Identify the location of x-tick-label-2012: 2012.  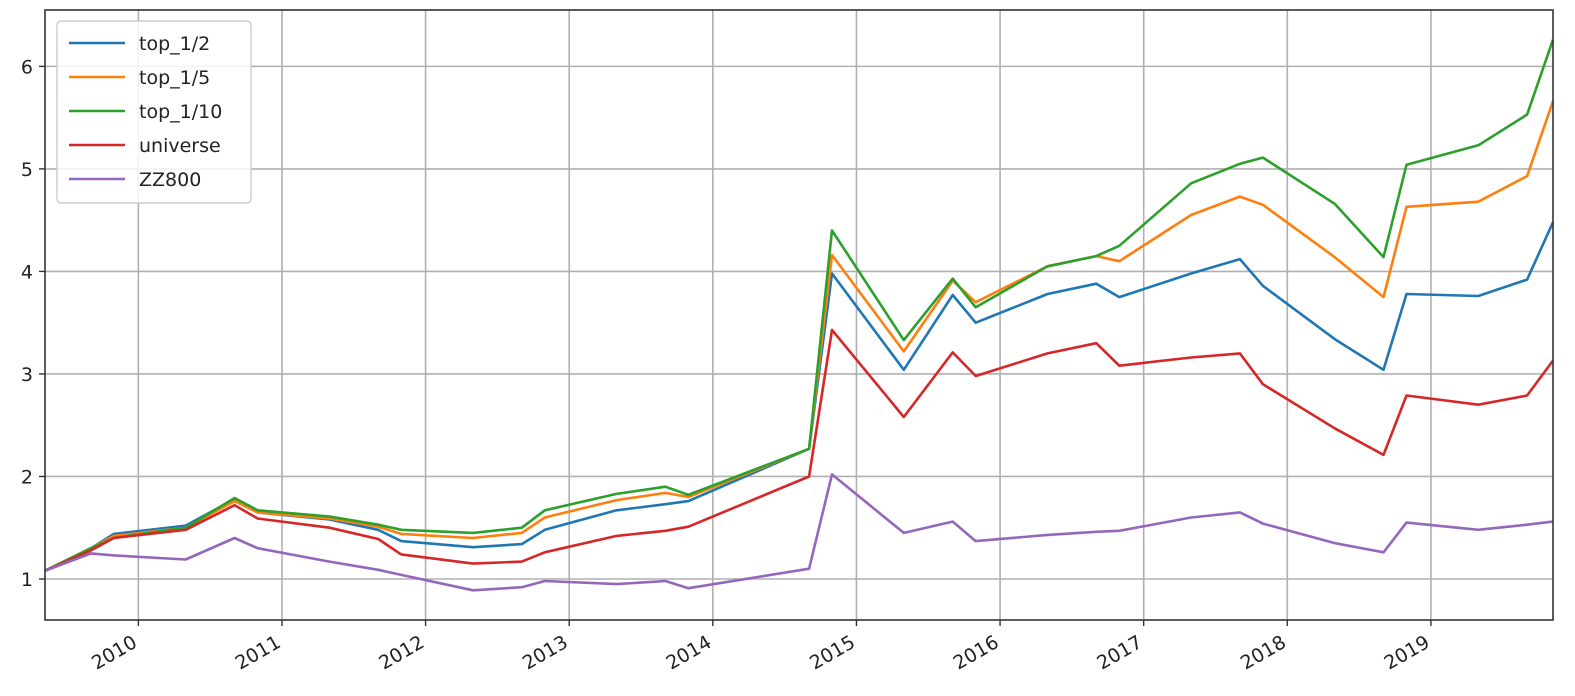
(401, 652).